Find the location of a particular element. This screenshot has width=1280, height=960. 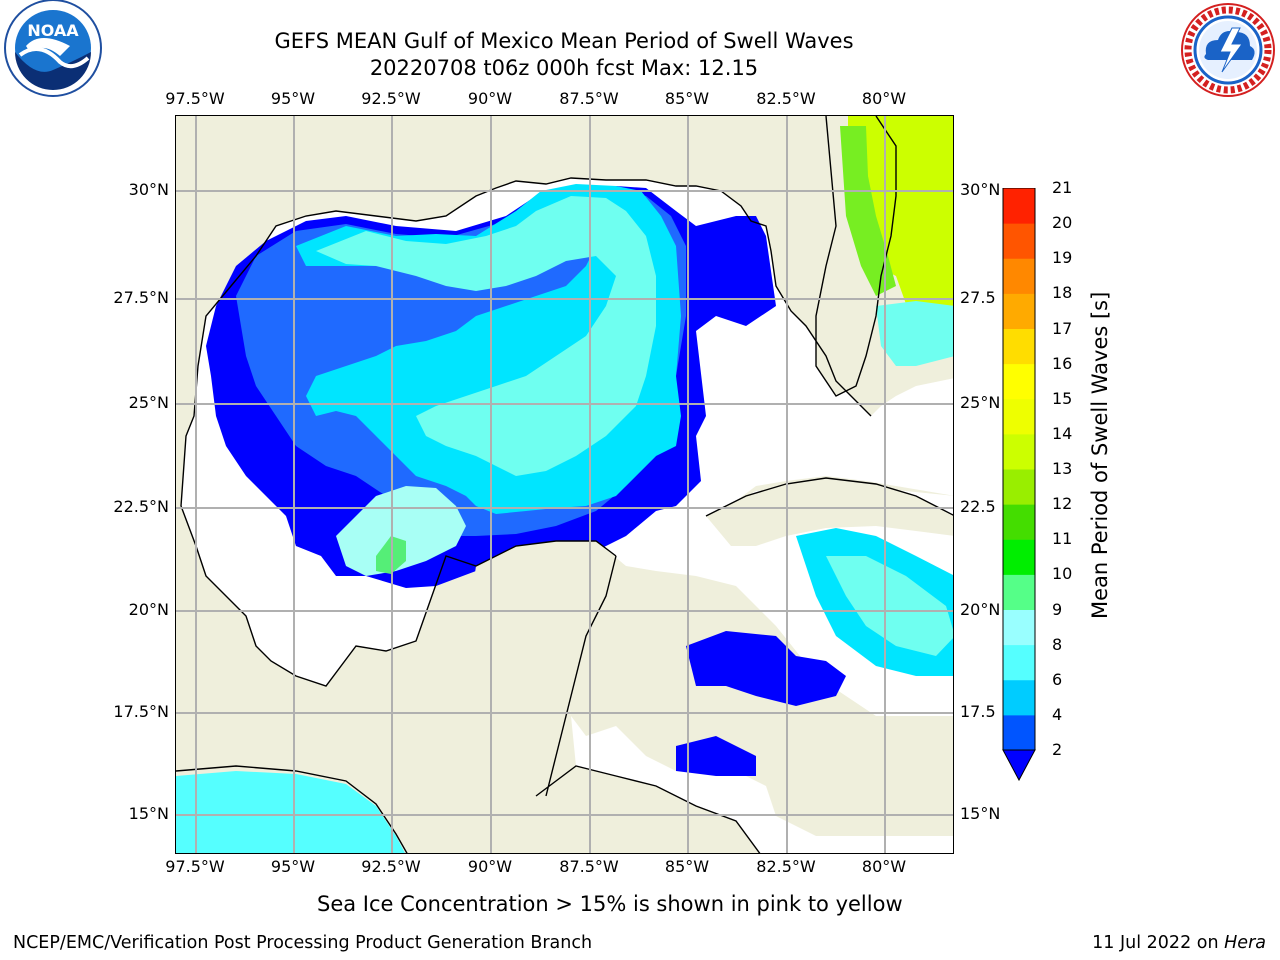

lat-tick-right: 22.5 is located at coordinates (978, 506).